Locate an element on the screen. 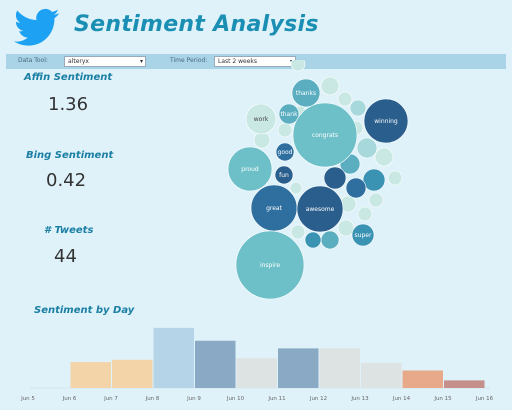  word-bubble-super is located at coordinates (363, 235).